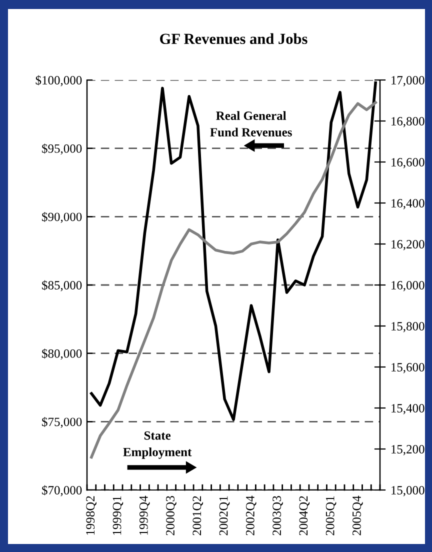  Describe the element at coordinates (62, 354) in the screenshot. I see `y-tick-label: $80,000` at that location.